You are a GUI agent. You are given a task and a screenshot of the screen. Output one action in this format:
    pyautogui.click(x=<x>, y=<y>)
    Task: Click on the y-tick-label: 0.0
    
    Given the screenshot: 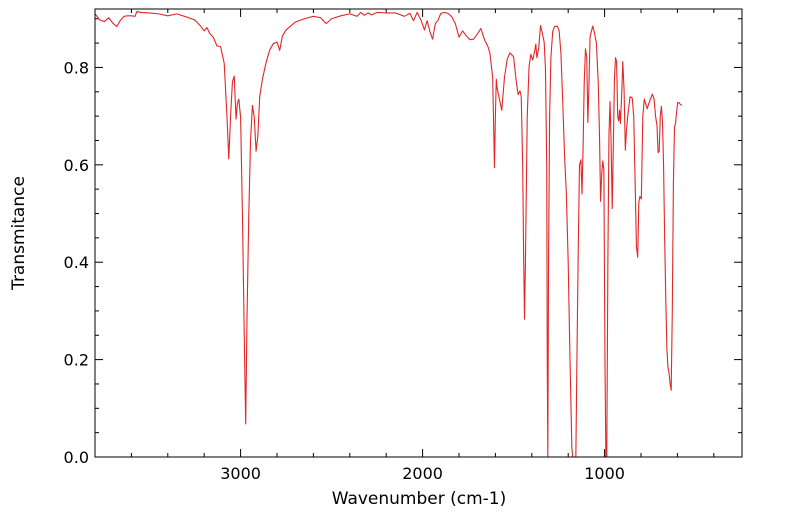 What is the action you would take?
    pyautogui.click(x=76, y=457)
    